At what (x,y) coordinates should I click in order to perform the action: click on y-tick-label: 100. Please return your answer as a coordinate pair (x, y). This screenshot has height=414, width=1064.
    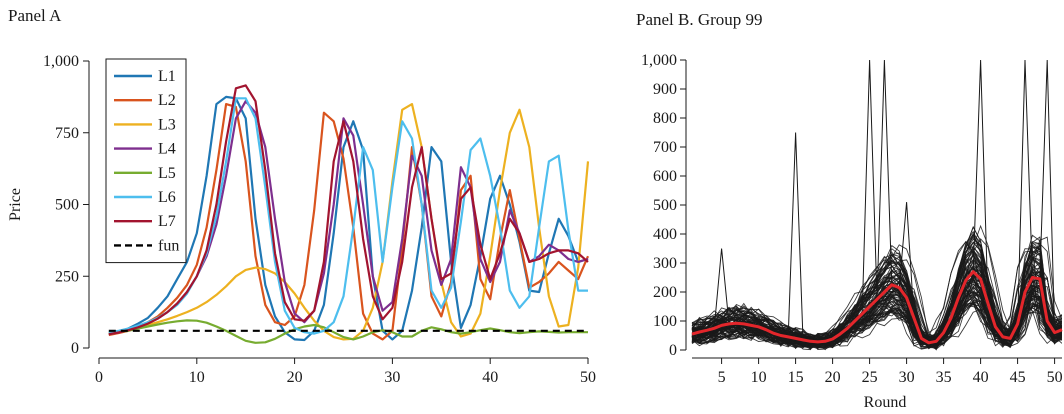
    Looking at the image, I should click on (665, 321).